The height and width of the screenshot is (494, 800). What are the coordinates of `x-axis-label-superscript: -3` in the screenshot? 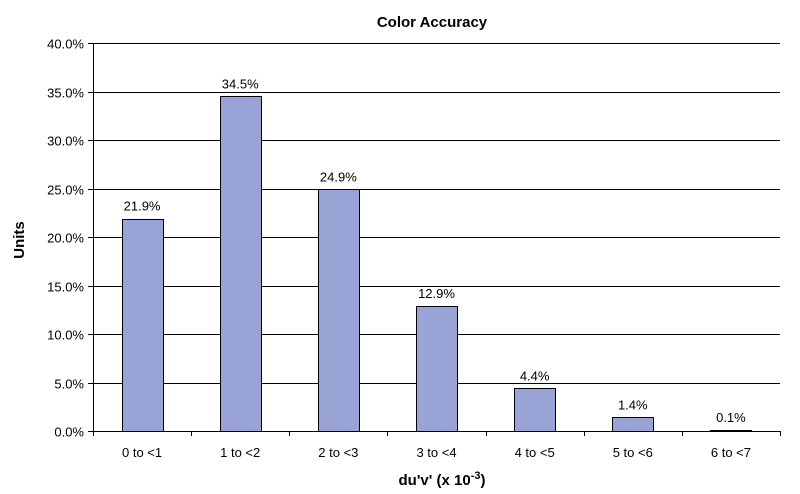 It's located at (476, 476).